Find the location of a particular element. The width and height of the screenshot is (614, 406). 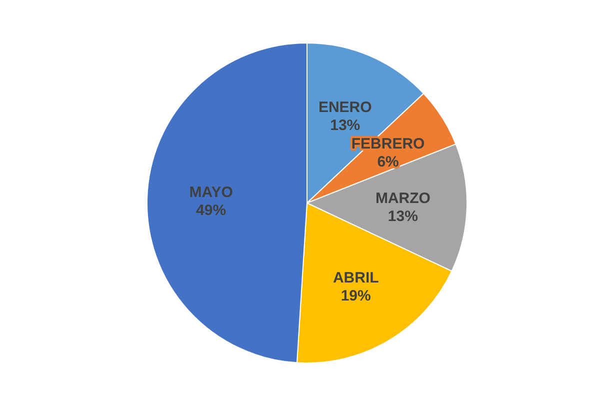

slice-label: ENERO is located at coordinates (345, 107).